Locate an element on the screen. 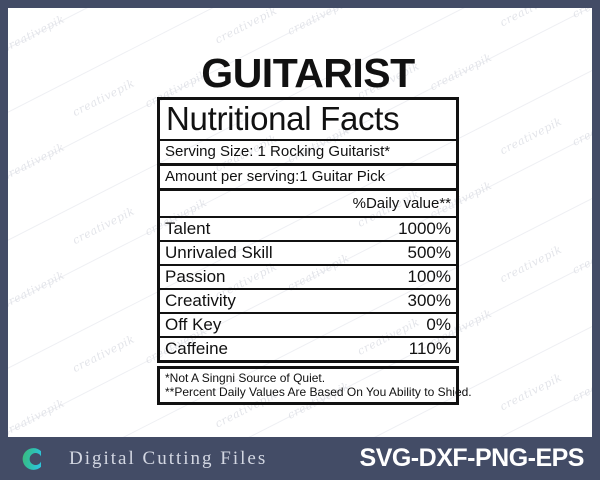 Image resolution: width=600 pixels, height=480 pixels. creativepik-c-logo-icon is located at coordinates (31, 458).